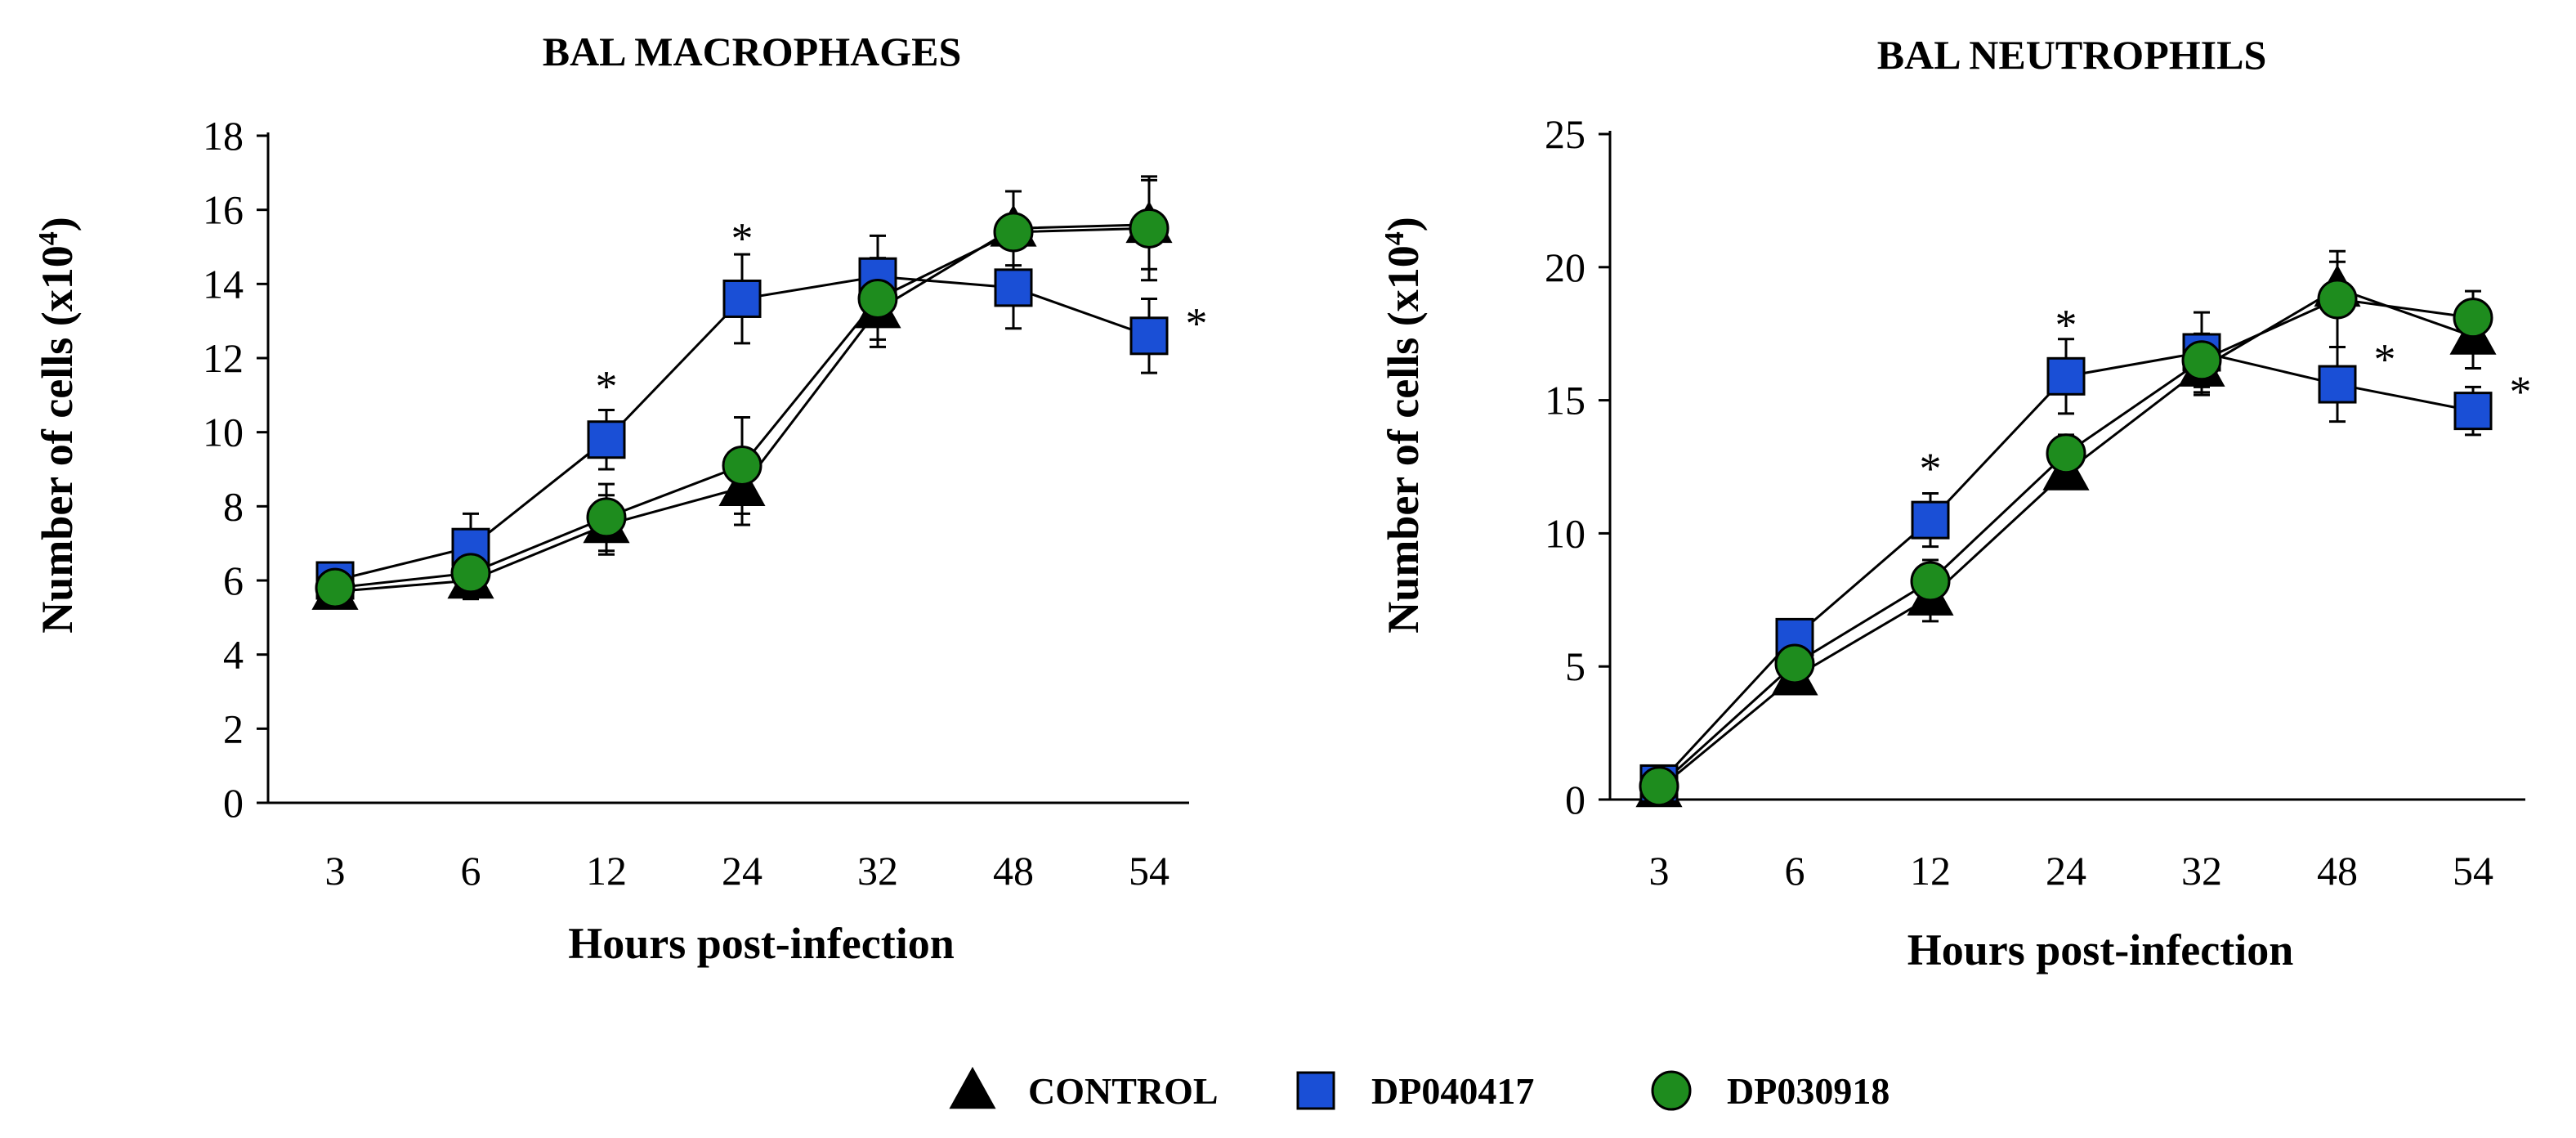 The width and height of the screenshot is (2576, 1138). What do you see at coordinates (1575, 666) in the screenshot?
I see `y-tick-label: 5` at bounding box center [1575, 666].